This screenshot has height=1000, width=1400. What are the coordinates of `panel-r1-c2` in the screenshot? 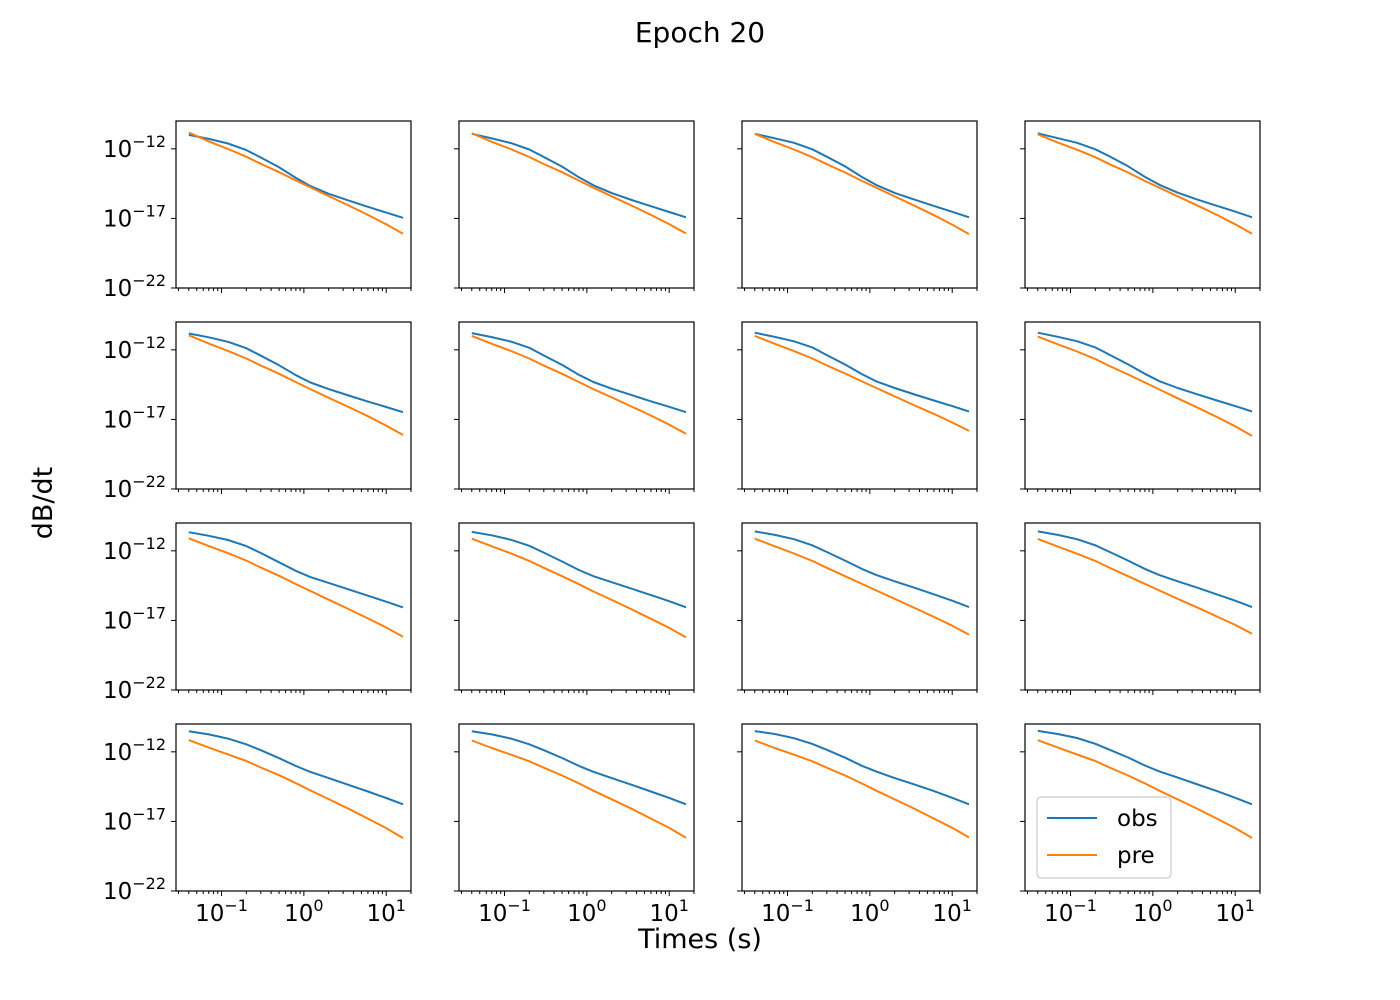 It's located at (574, 206).